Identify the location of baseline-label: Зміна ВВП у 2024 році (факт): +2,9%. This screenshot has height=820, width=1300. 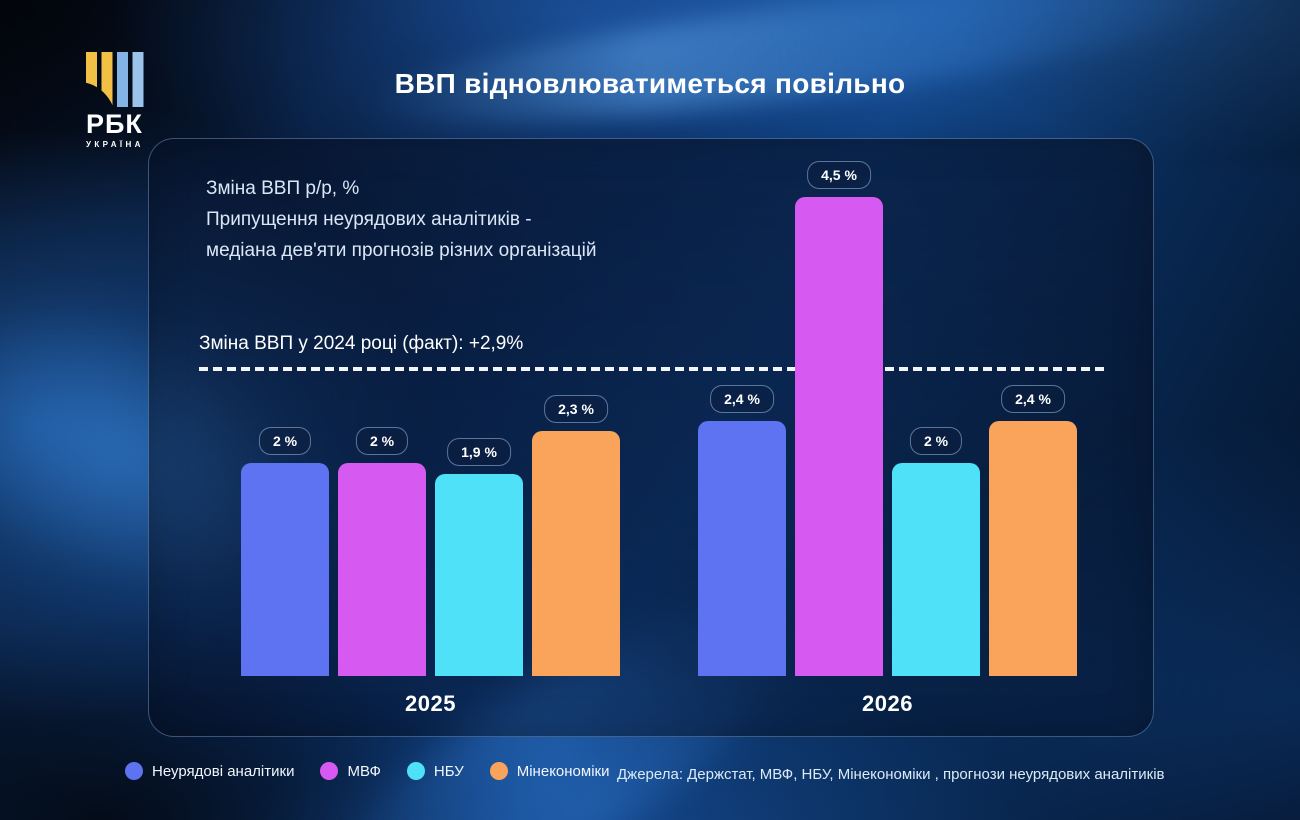
(361, 343).